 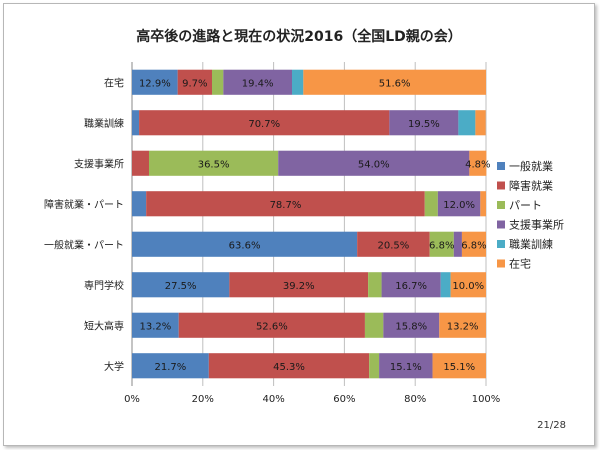 I want to click on data-label: 39.2%, so click(x=299, y=286).